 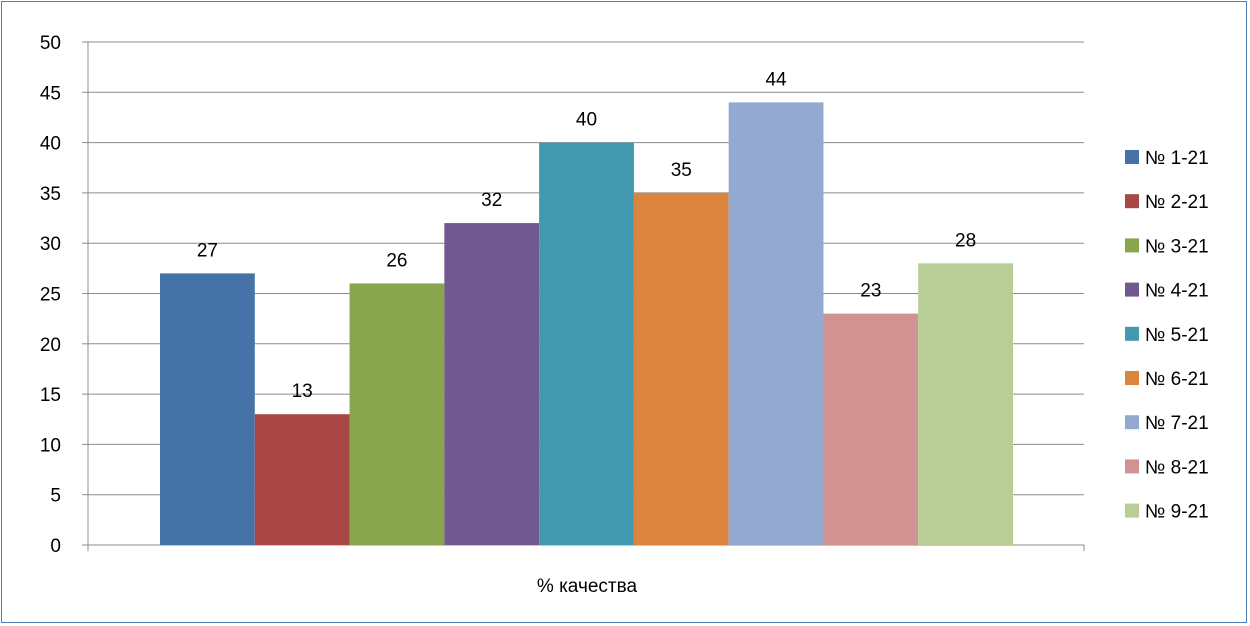 What do you see at coordinates (55, 496) in the screenshot?
I see `y-tick-label: 5` at bounding box center [55, 496].